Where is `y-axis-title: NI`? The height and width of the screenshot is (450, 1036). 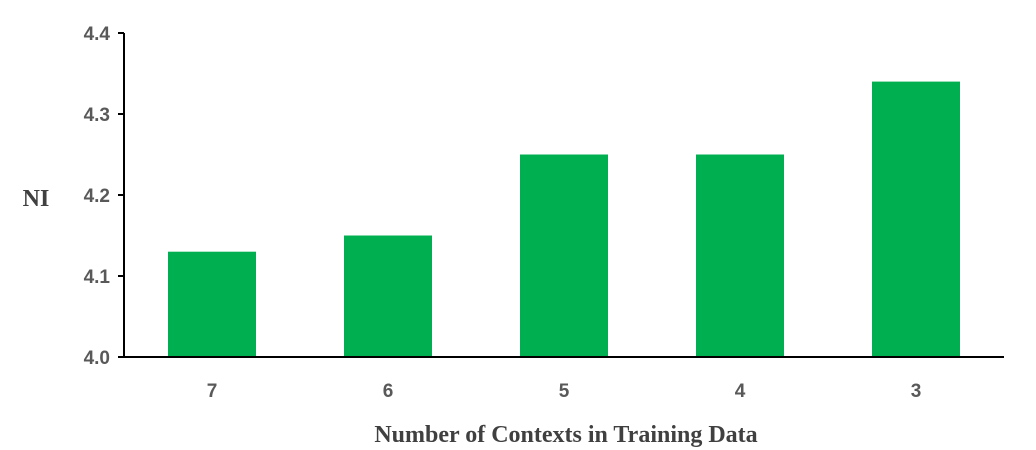 y-axis-title: NI is located at coordinates (36, 199).